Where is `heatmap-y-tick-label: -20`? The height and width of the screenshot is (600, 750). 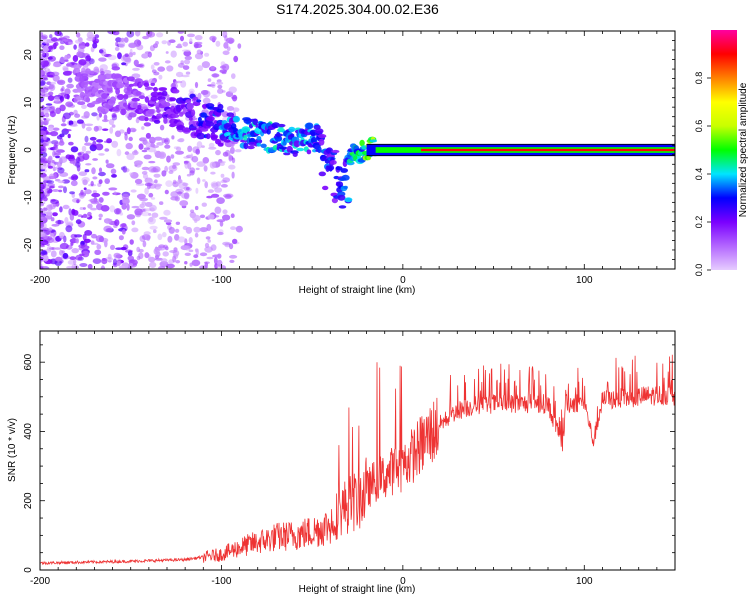 heatmap-y-tick-label: -20 is located at coordinates (28, 245).